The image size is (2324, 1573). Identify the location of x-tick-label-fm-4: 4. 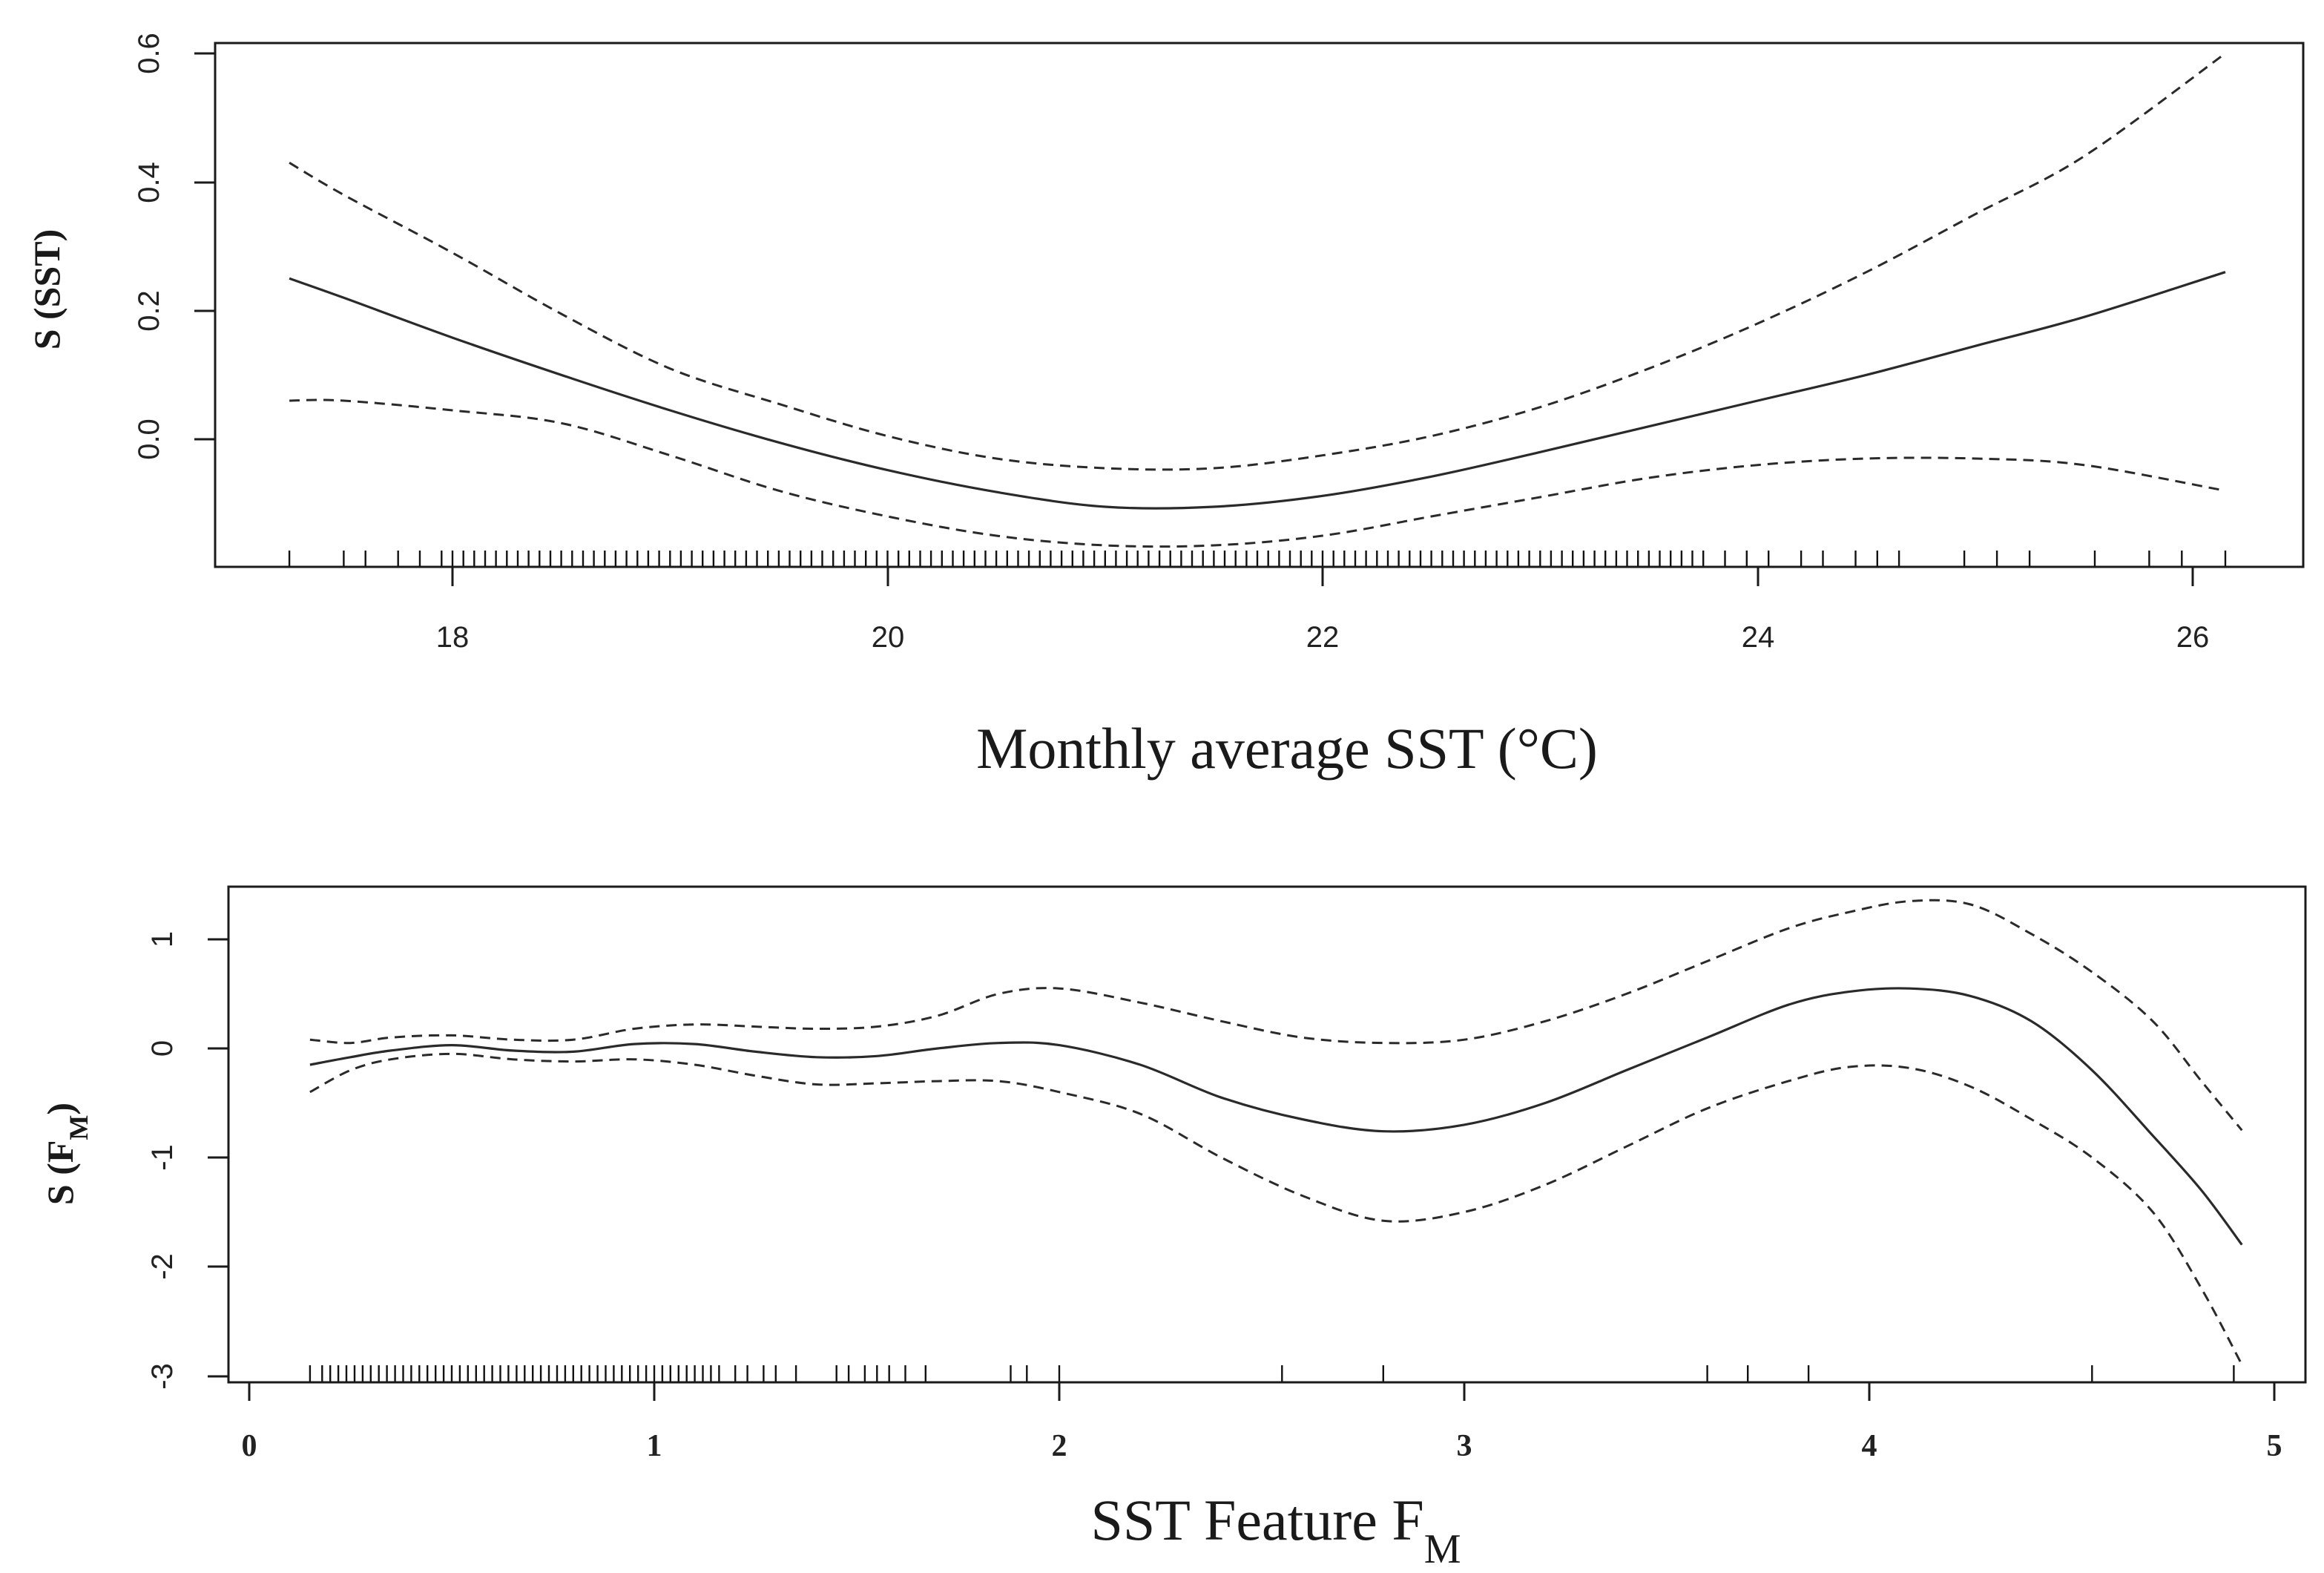
(1869, 1446).